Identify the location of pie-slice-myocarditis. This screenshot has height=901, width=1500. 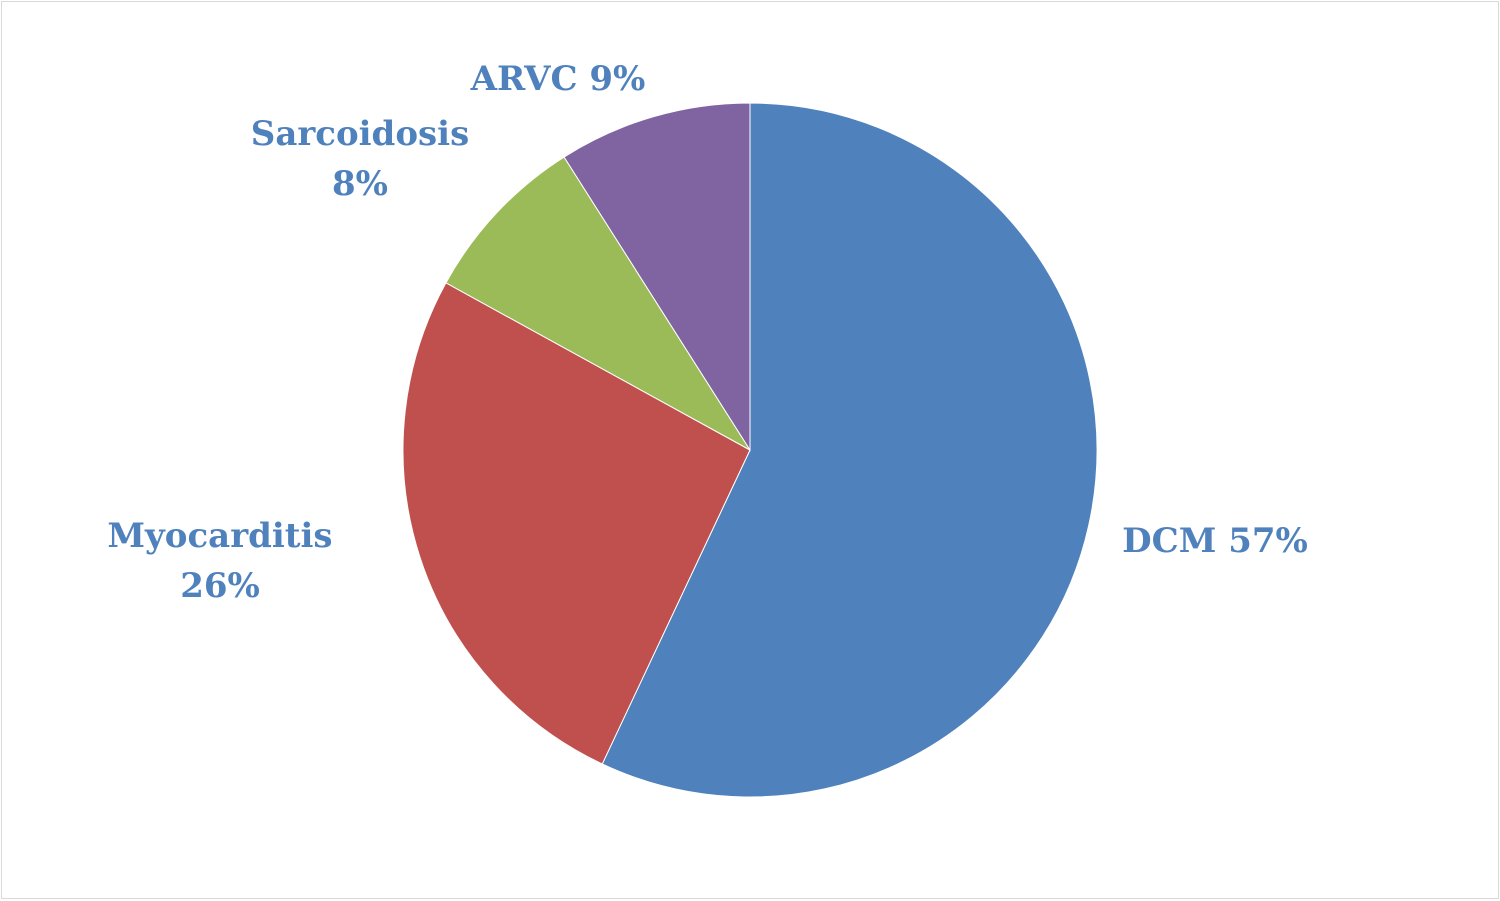
(576, 523).